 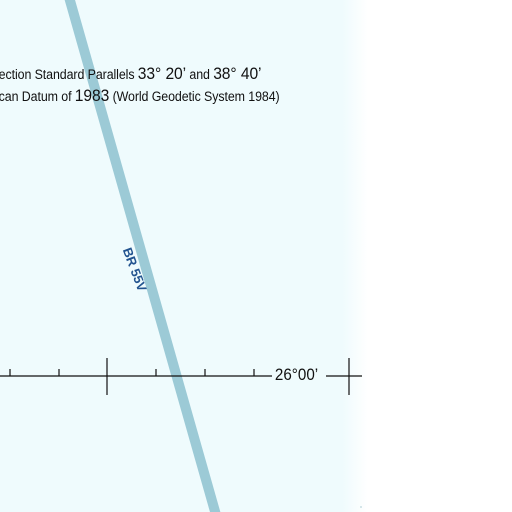 I want to click on latitude-scale, so click(x=181, y=376).